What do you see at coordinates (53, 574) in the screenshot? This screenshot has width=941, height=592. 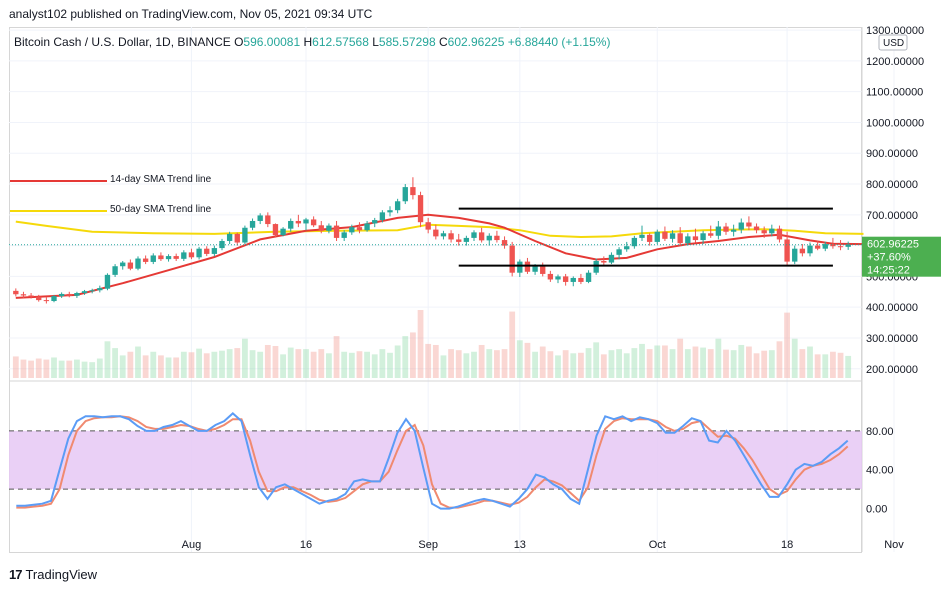 I see `tradingview-logo: 17 TradingView` at bounding box center [53, 574].